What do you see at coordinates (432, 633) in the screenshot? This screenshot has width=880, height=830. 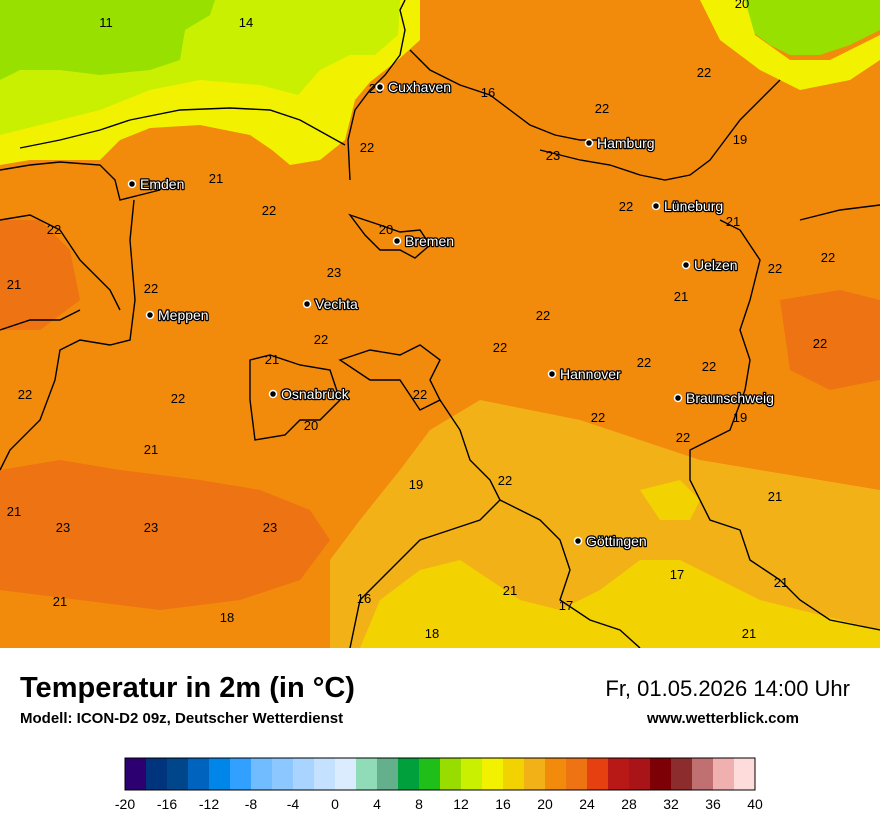 I see `temperature-value: 18` at bounding box center [432, 633].